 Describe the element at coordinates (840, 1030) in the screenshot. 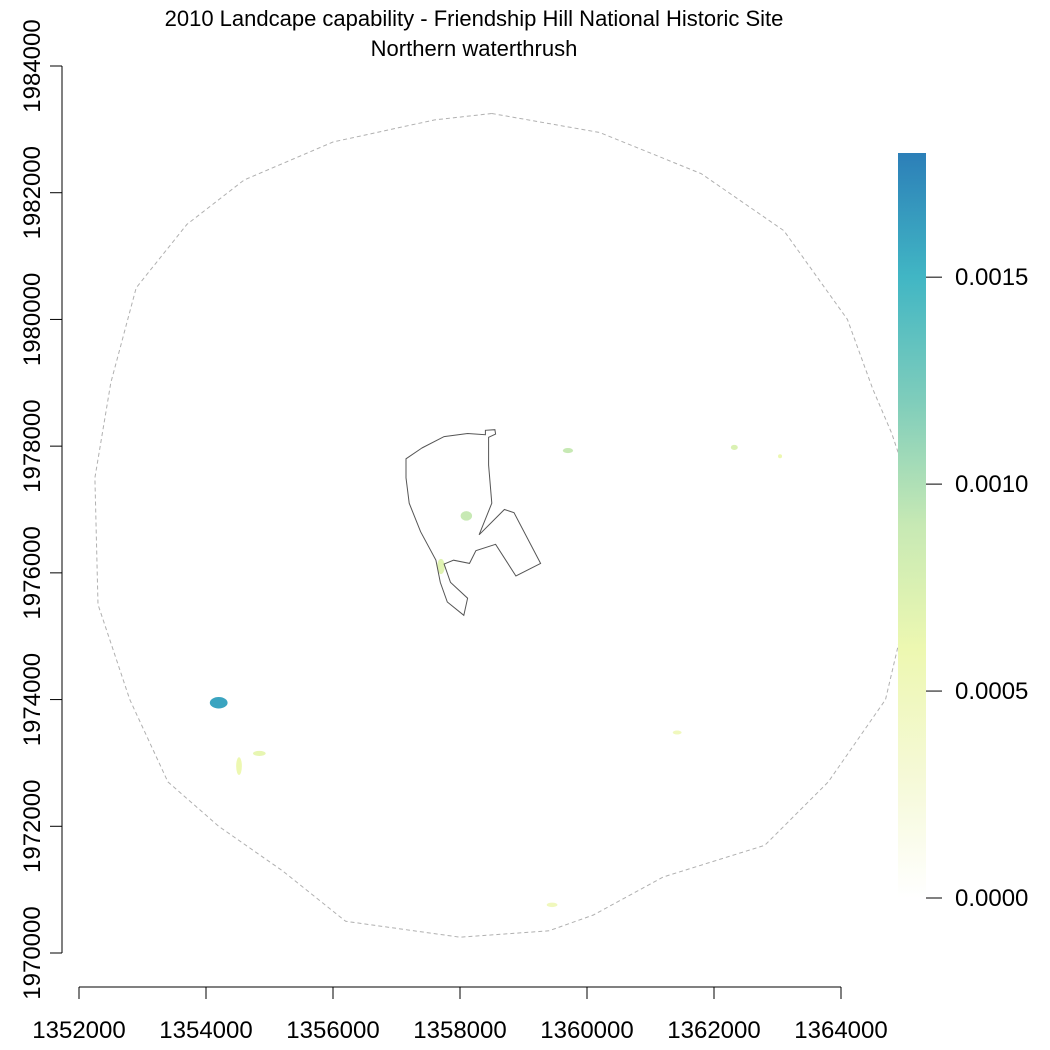

I see `x-tick-label: 1364000` at that location.